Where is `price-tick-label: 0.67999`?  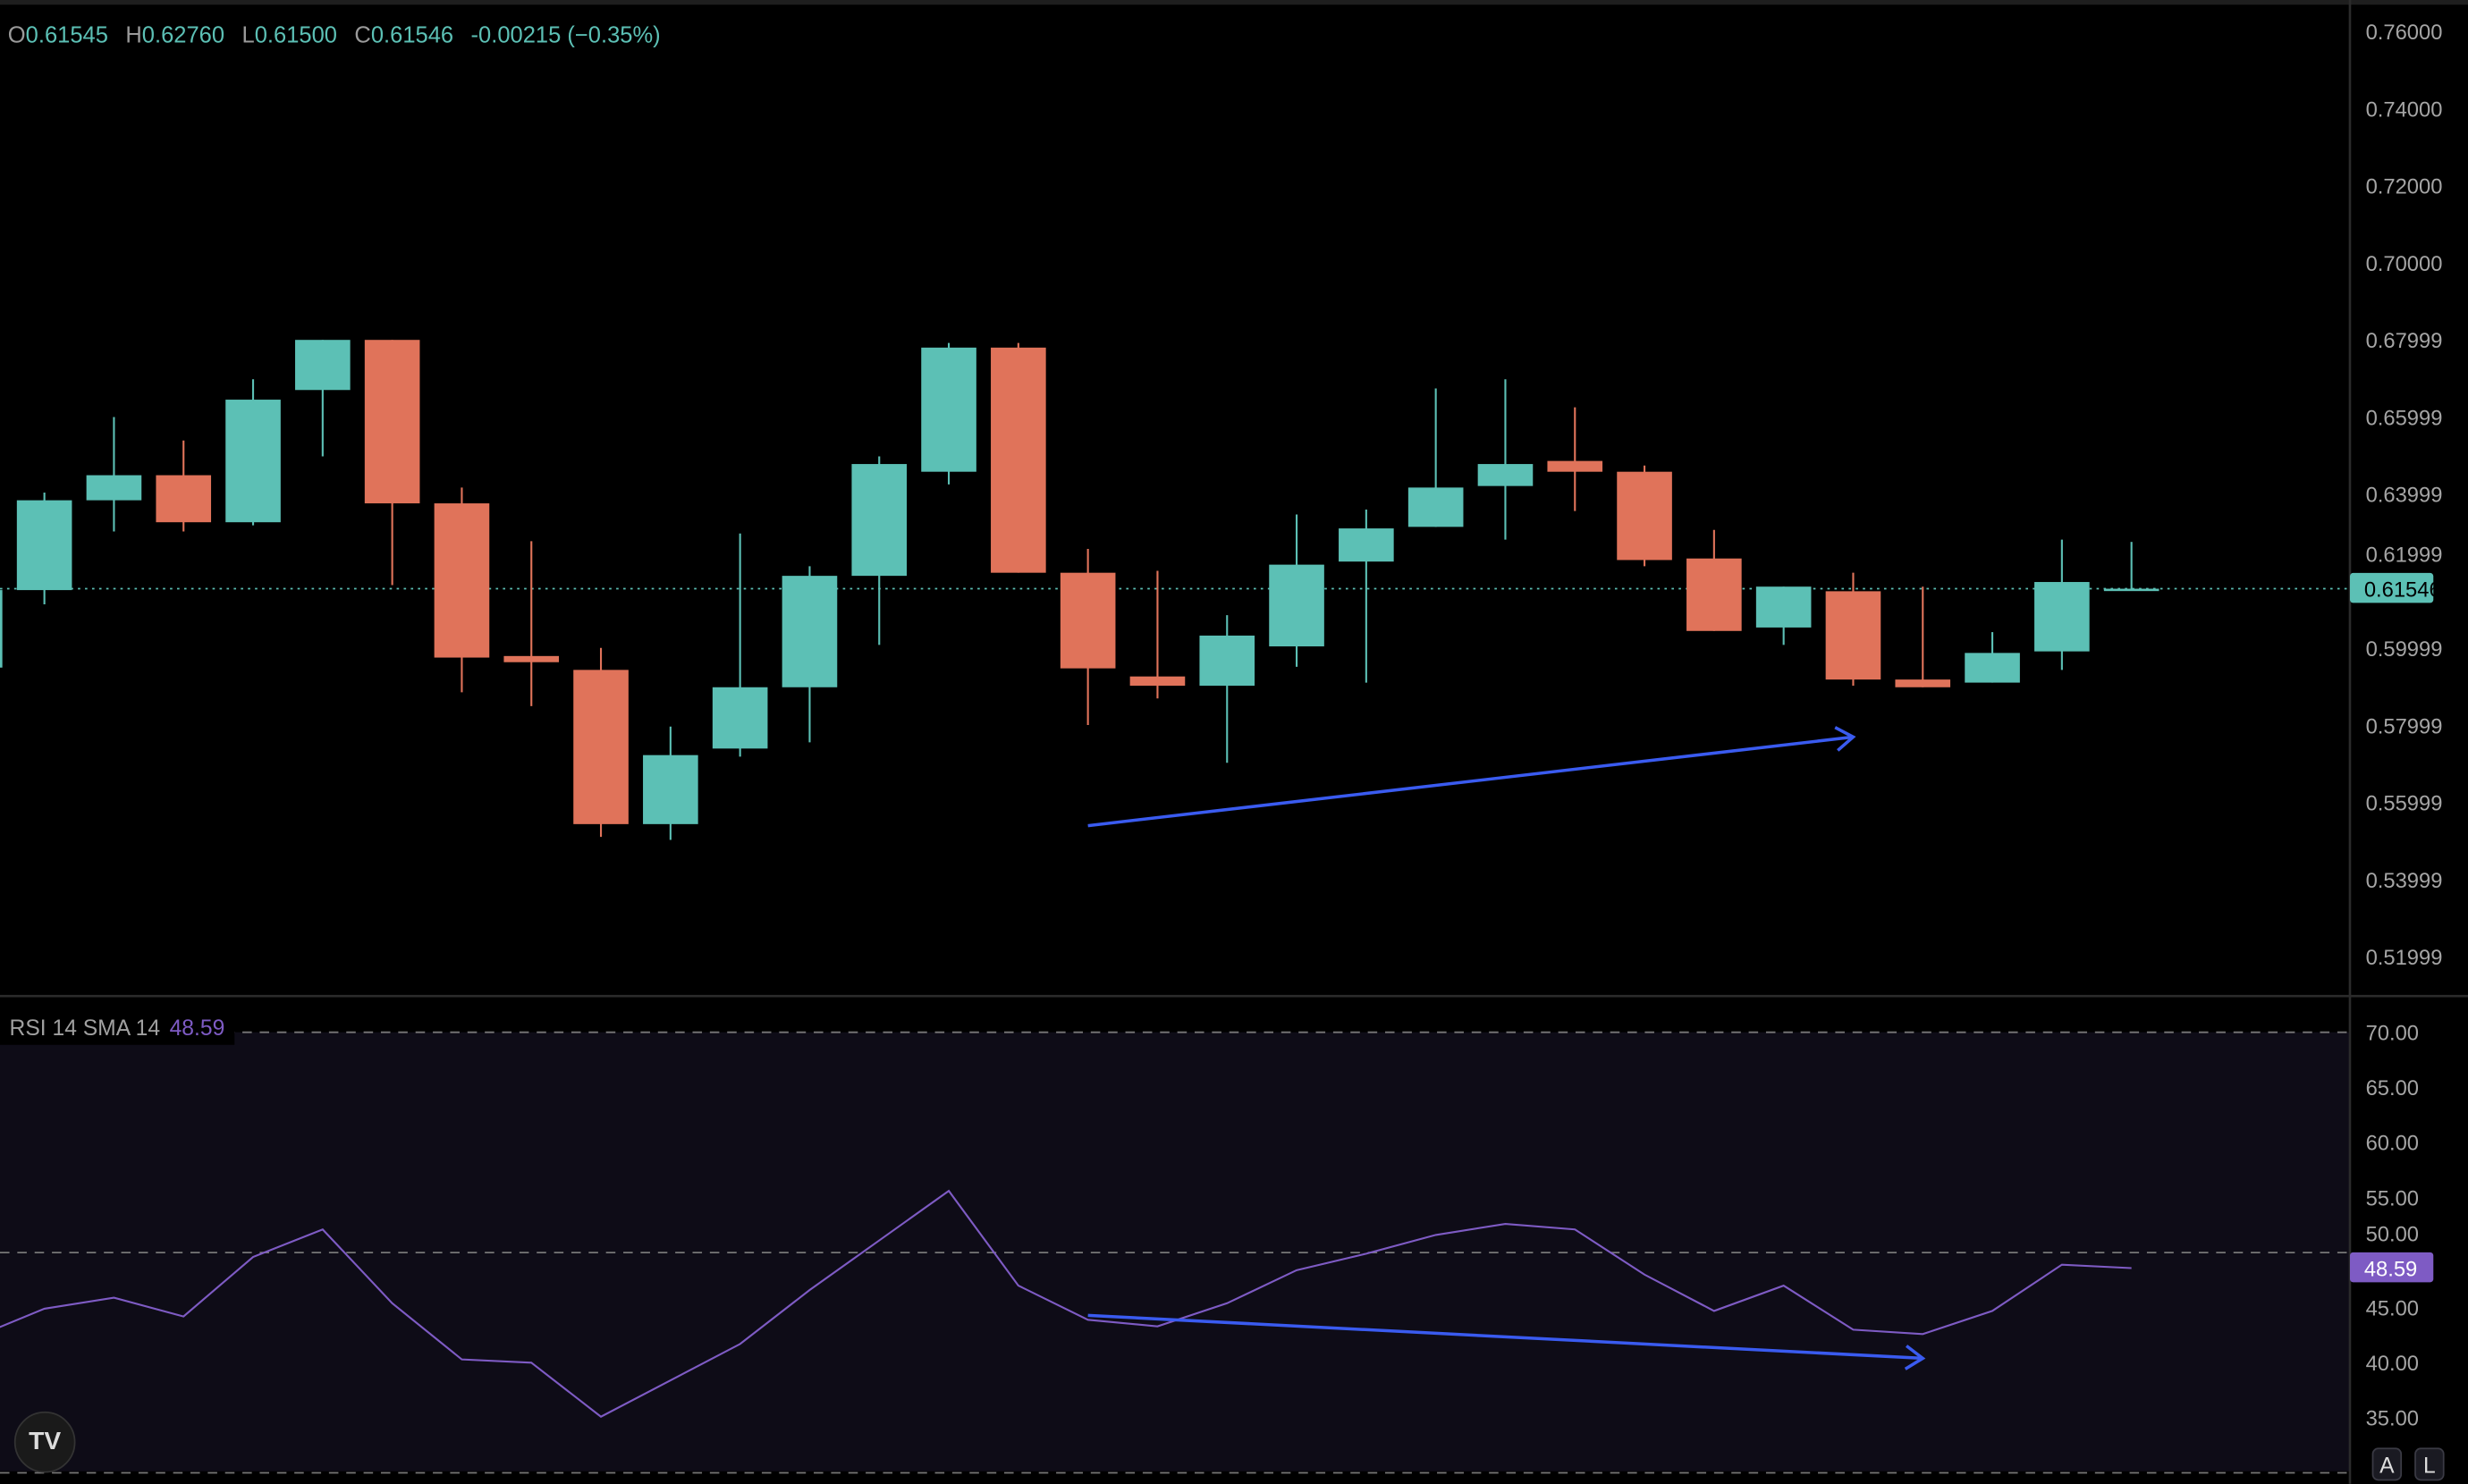 price-tick-label: 0.67999 is located at coordinates (2404, 341).